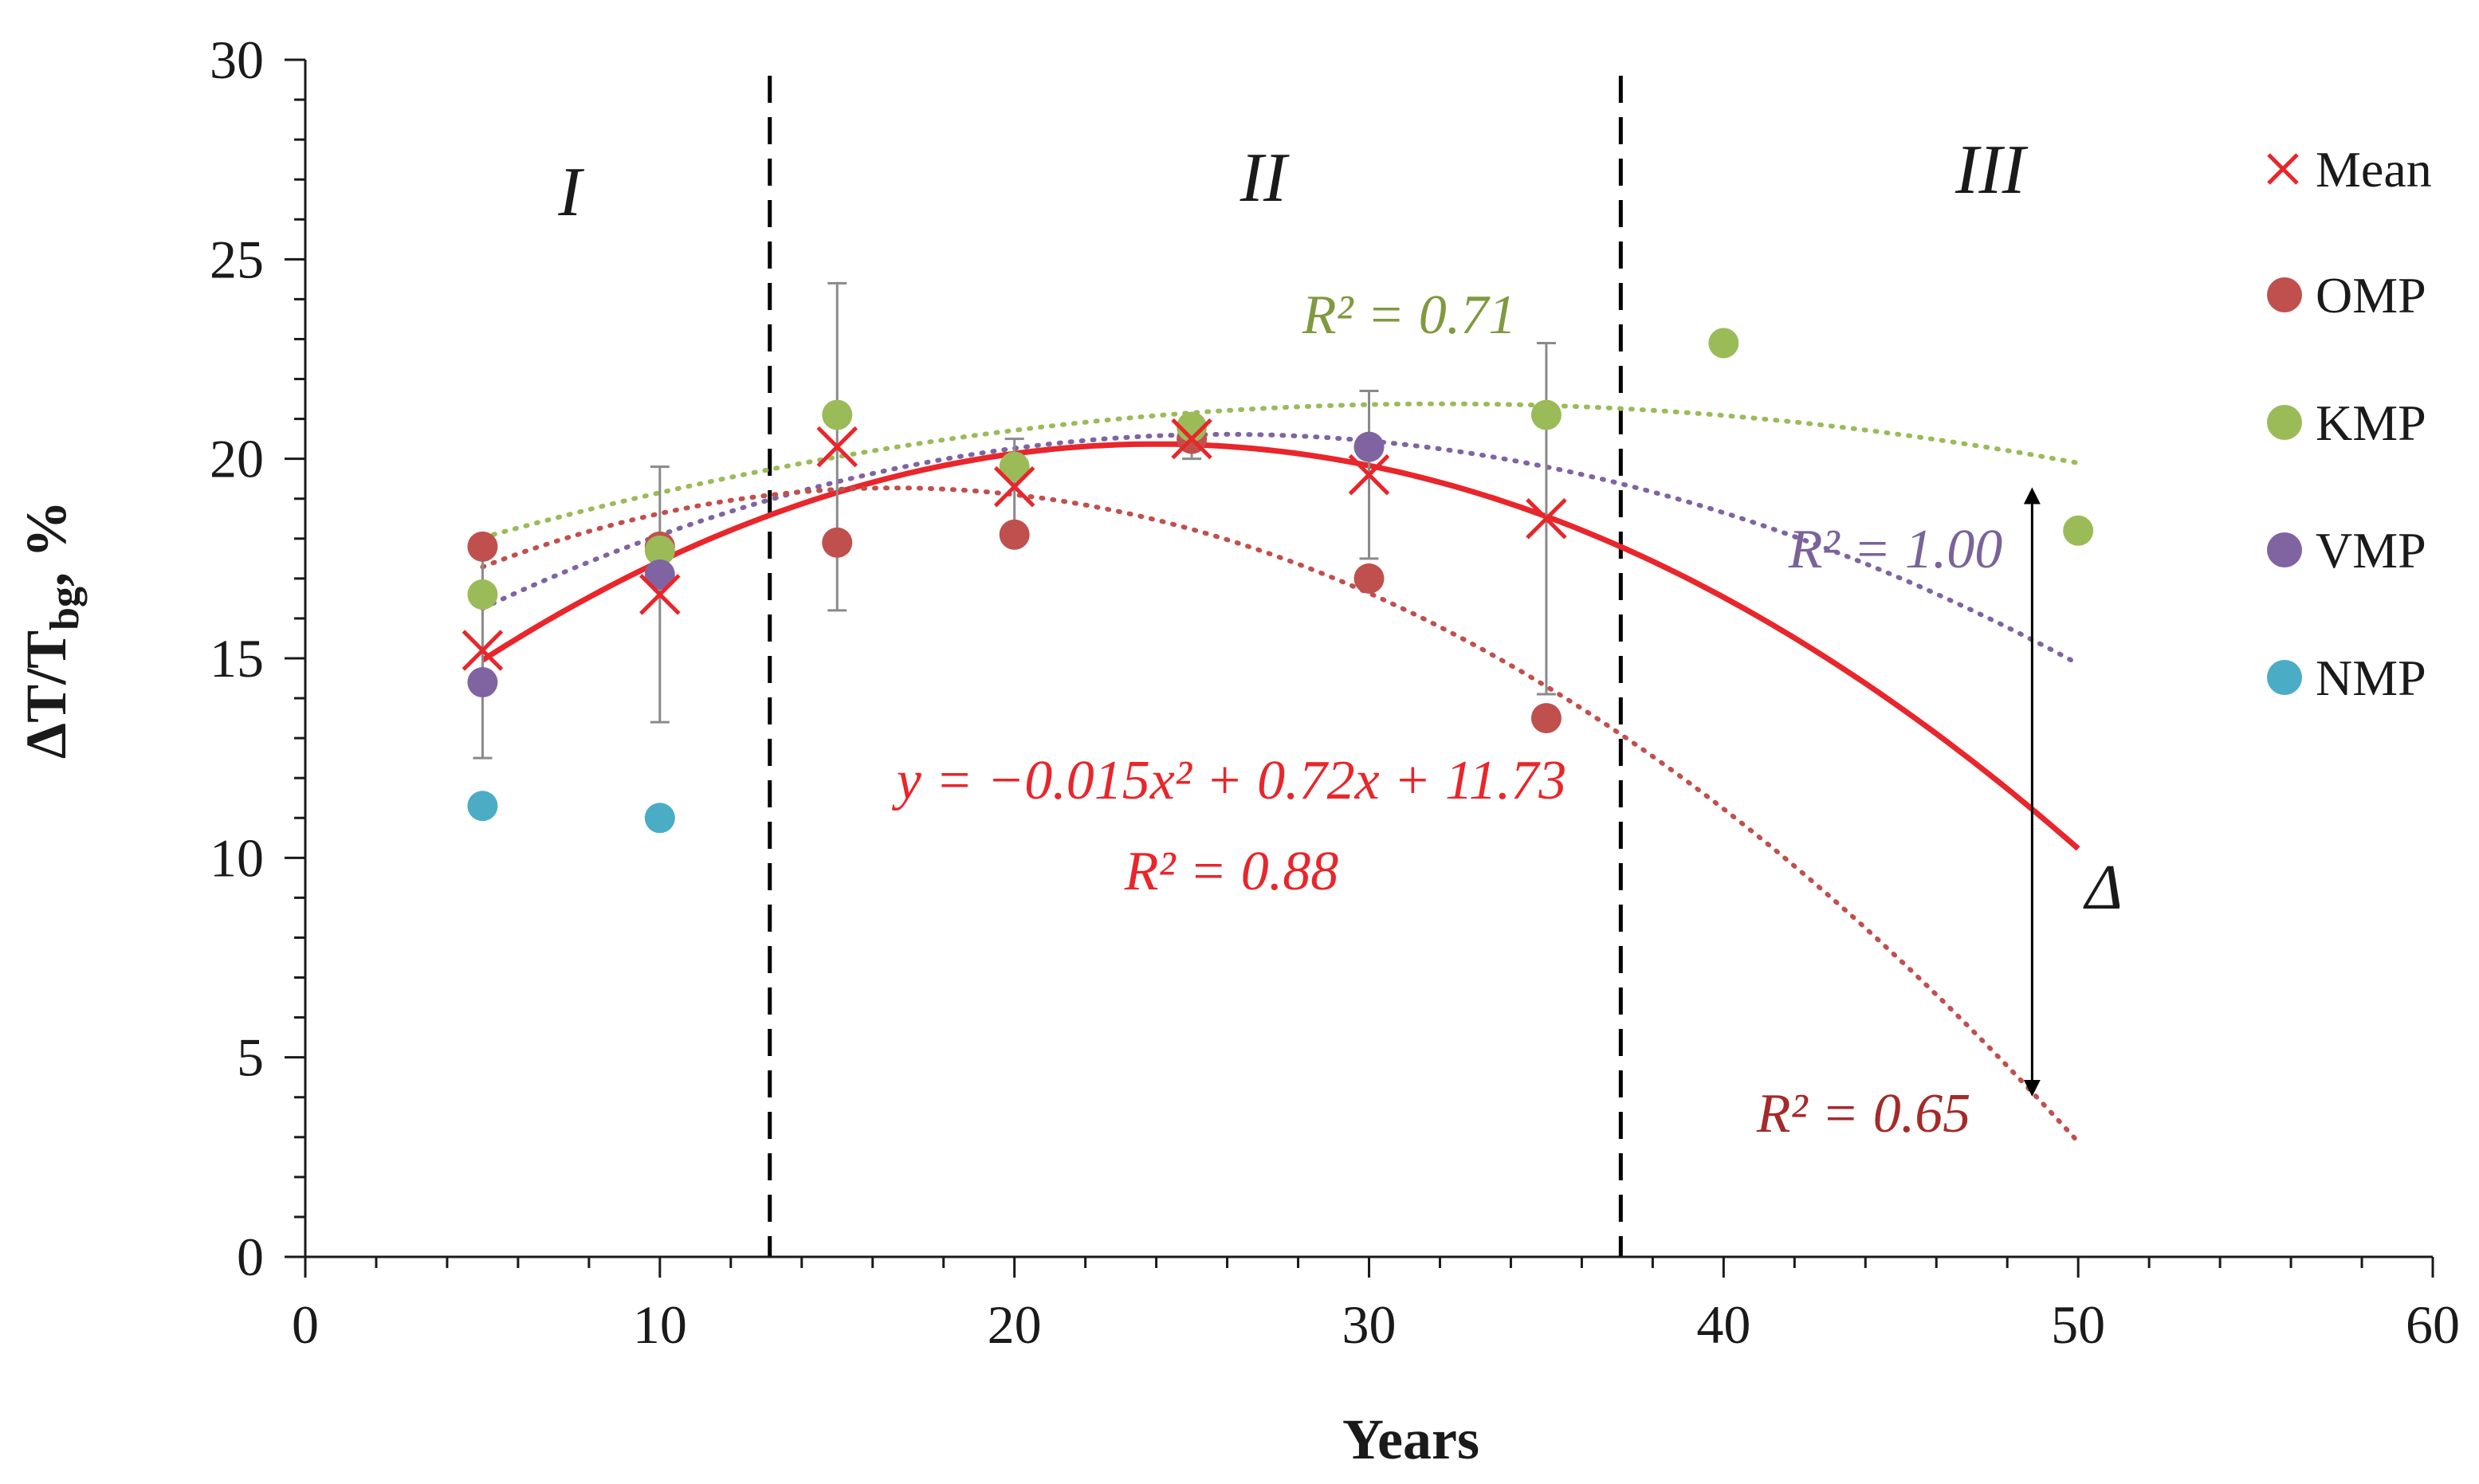 The width and height of the screenshot is (2479, 1484). What do you see at coordinates (2374, 169) in the screenshot?
I see `legend-label-mean: Mean` at bounding box center [2374, 169].